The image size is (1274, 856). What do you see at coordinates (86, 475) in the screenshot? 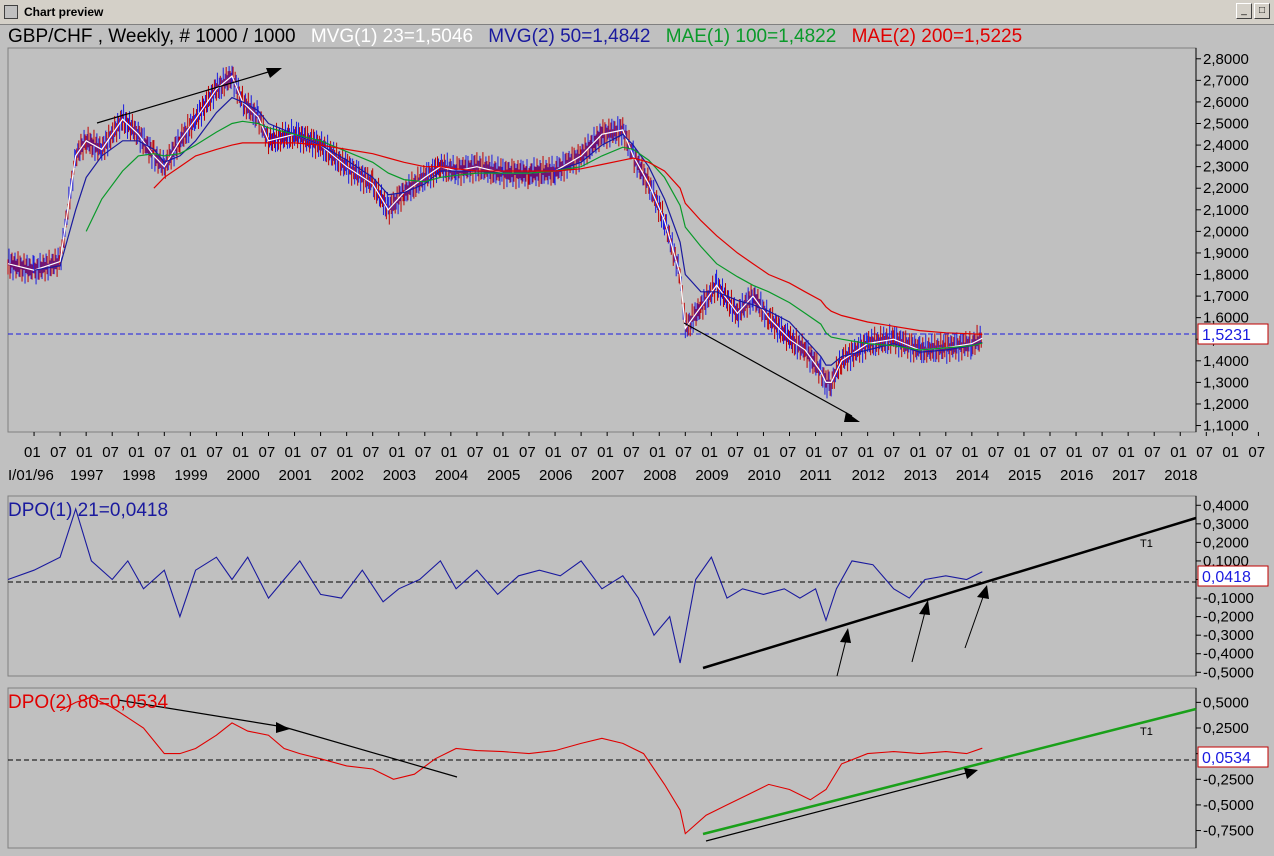
I see `year-tick-label: 1997` at bounding box center [86, 475].